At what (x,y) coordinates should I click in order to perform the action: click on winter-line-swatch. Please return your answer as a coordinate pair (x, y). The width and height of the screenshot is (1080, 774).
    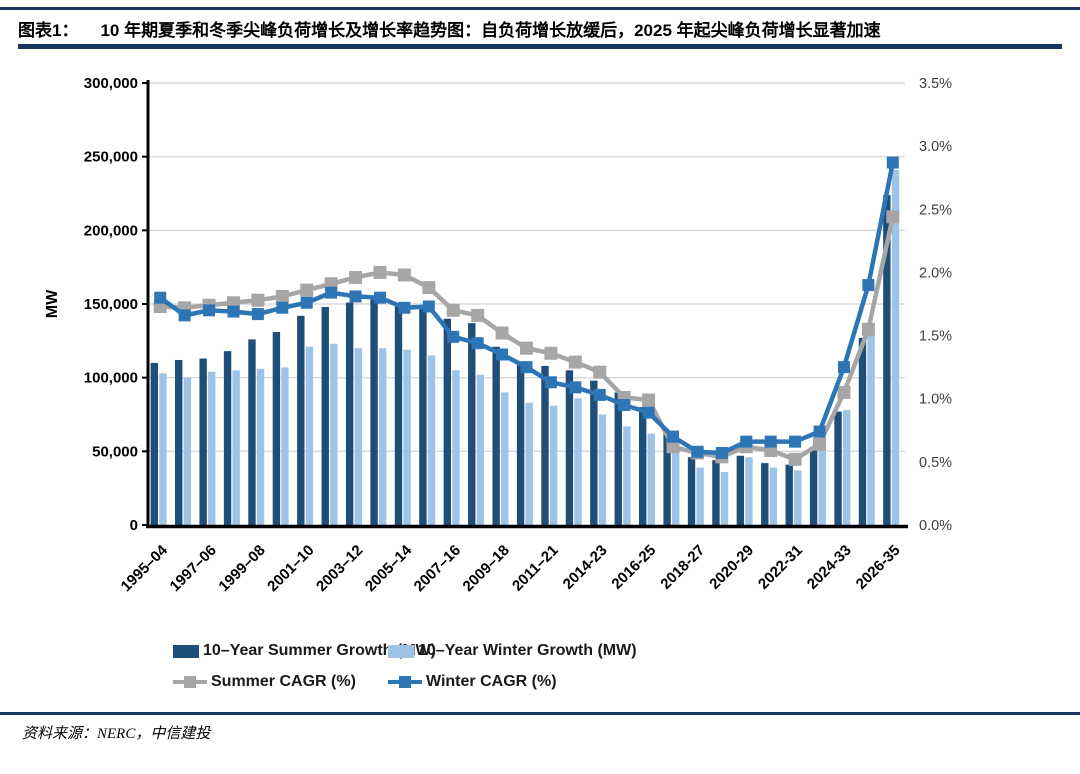
    Looking at the image, I should click on (405, 682).